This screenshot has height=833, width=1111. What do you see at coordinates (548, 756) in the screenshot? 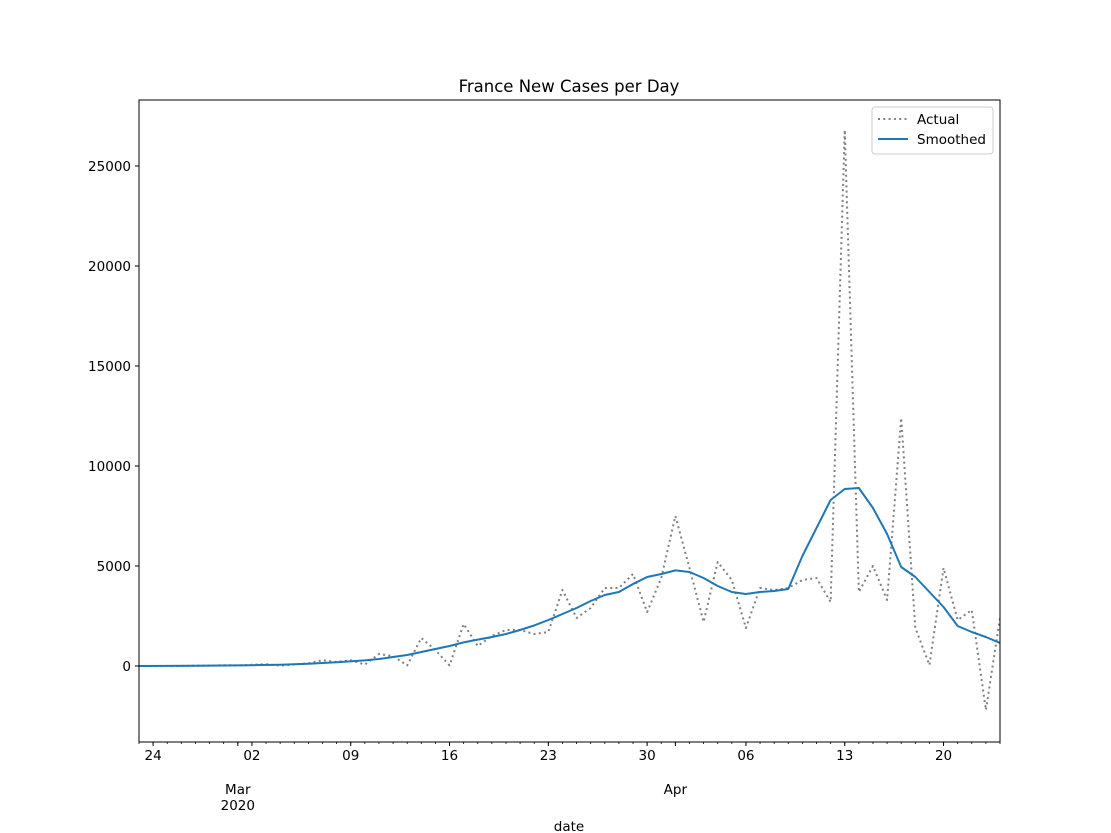
I see `x-tick-label: 23` at bounding box center [548, 756].